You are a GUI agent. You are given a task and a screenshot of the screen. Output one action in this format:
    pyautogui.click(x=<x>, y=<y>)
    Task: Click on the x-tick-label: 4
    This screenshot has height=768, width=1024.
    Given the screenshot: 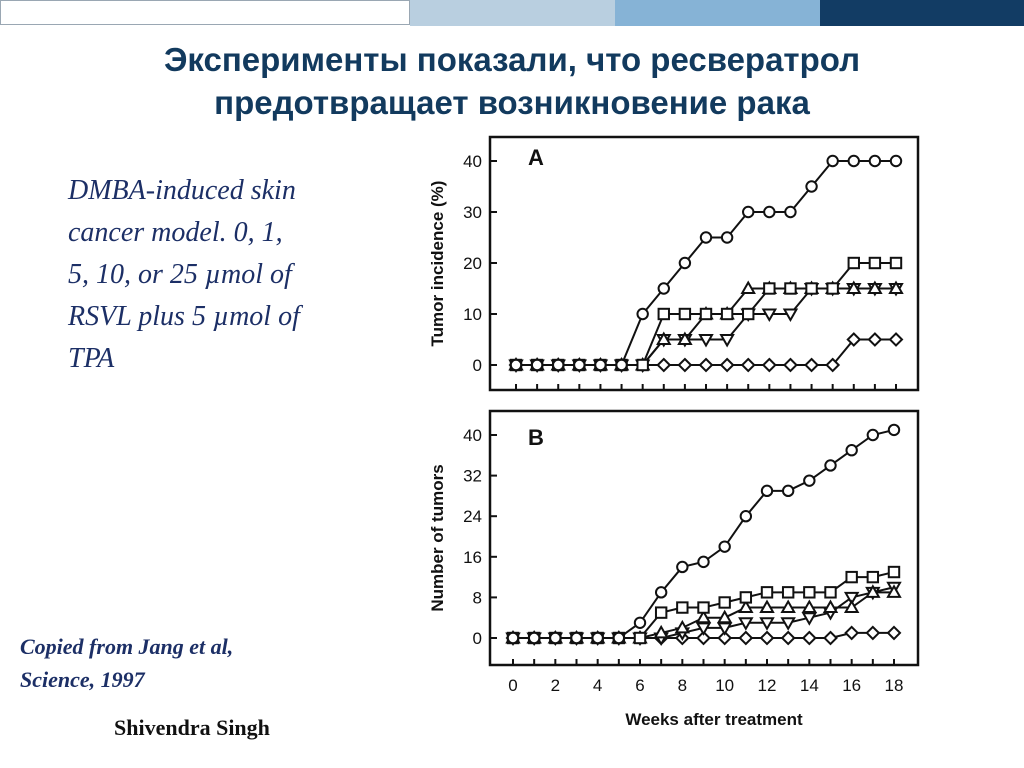 What is the action you would take?
    pyautogui.click(x=597, y=685)
    